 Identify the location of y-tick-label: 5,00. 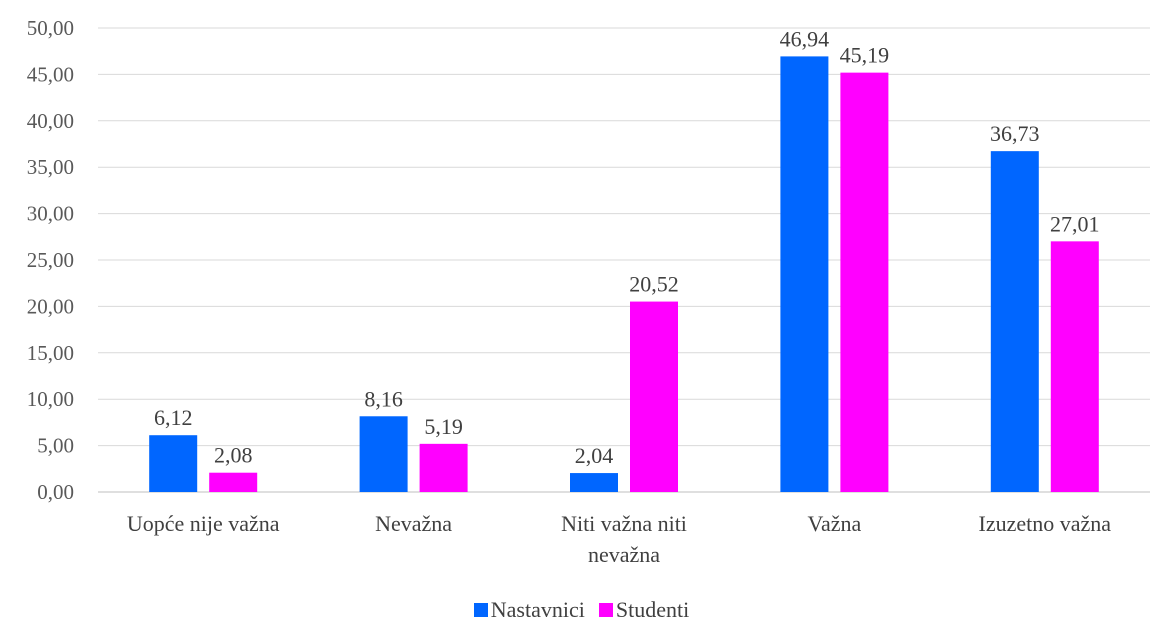
(55, 446).